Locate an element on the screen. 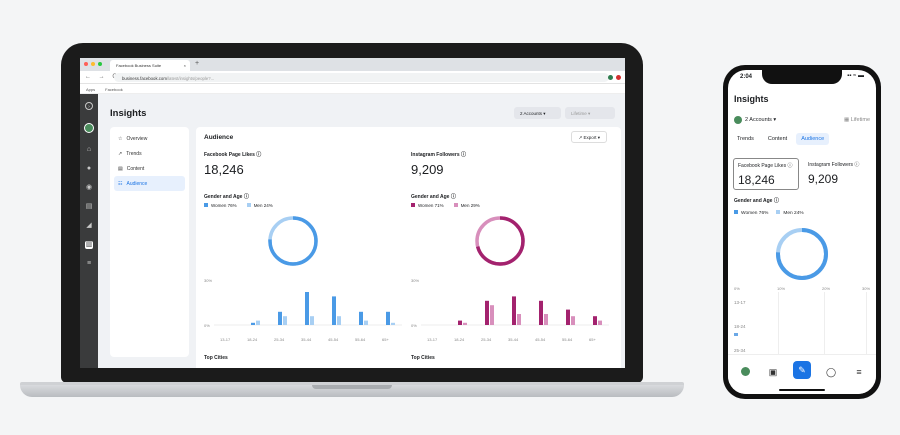 The height and width of the screenshot is (435, 900). tab-content: Content is located at coordinates (777, 139).